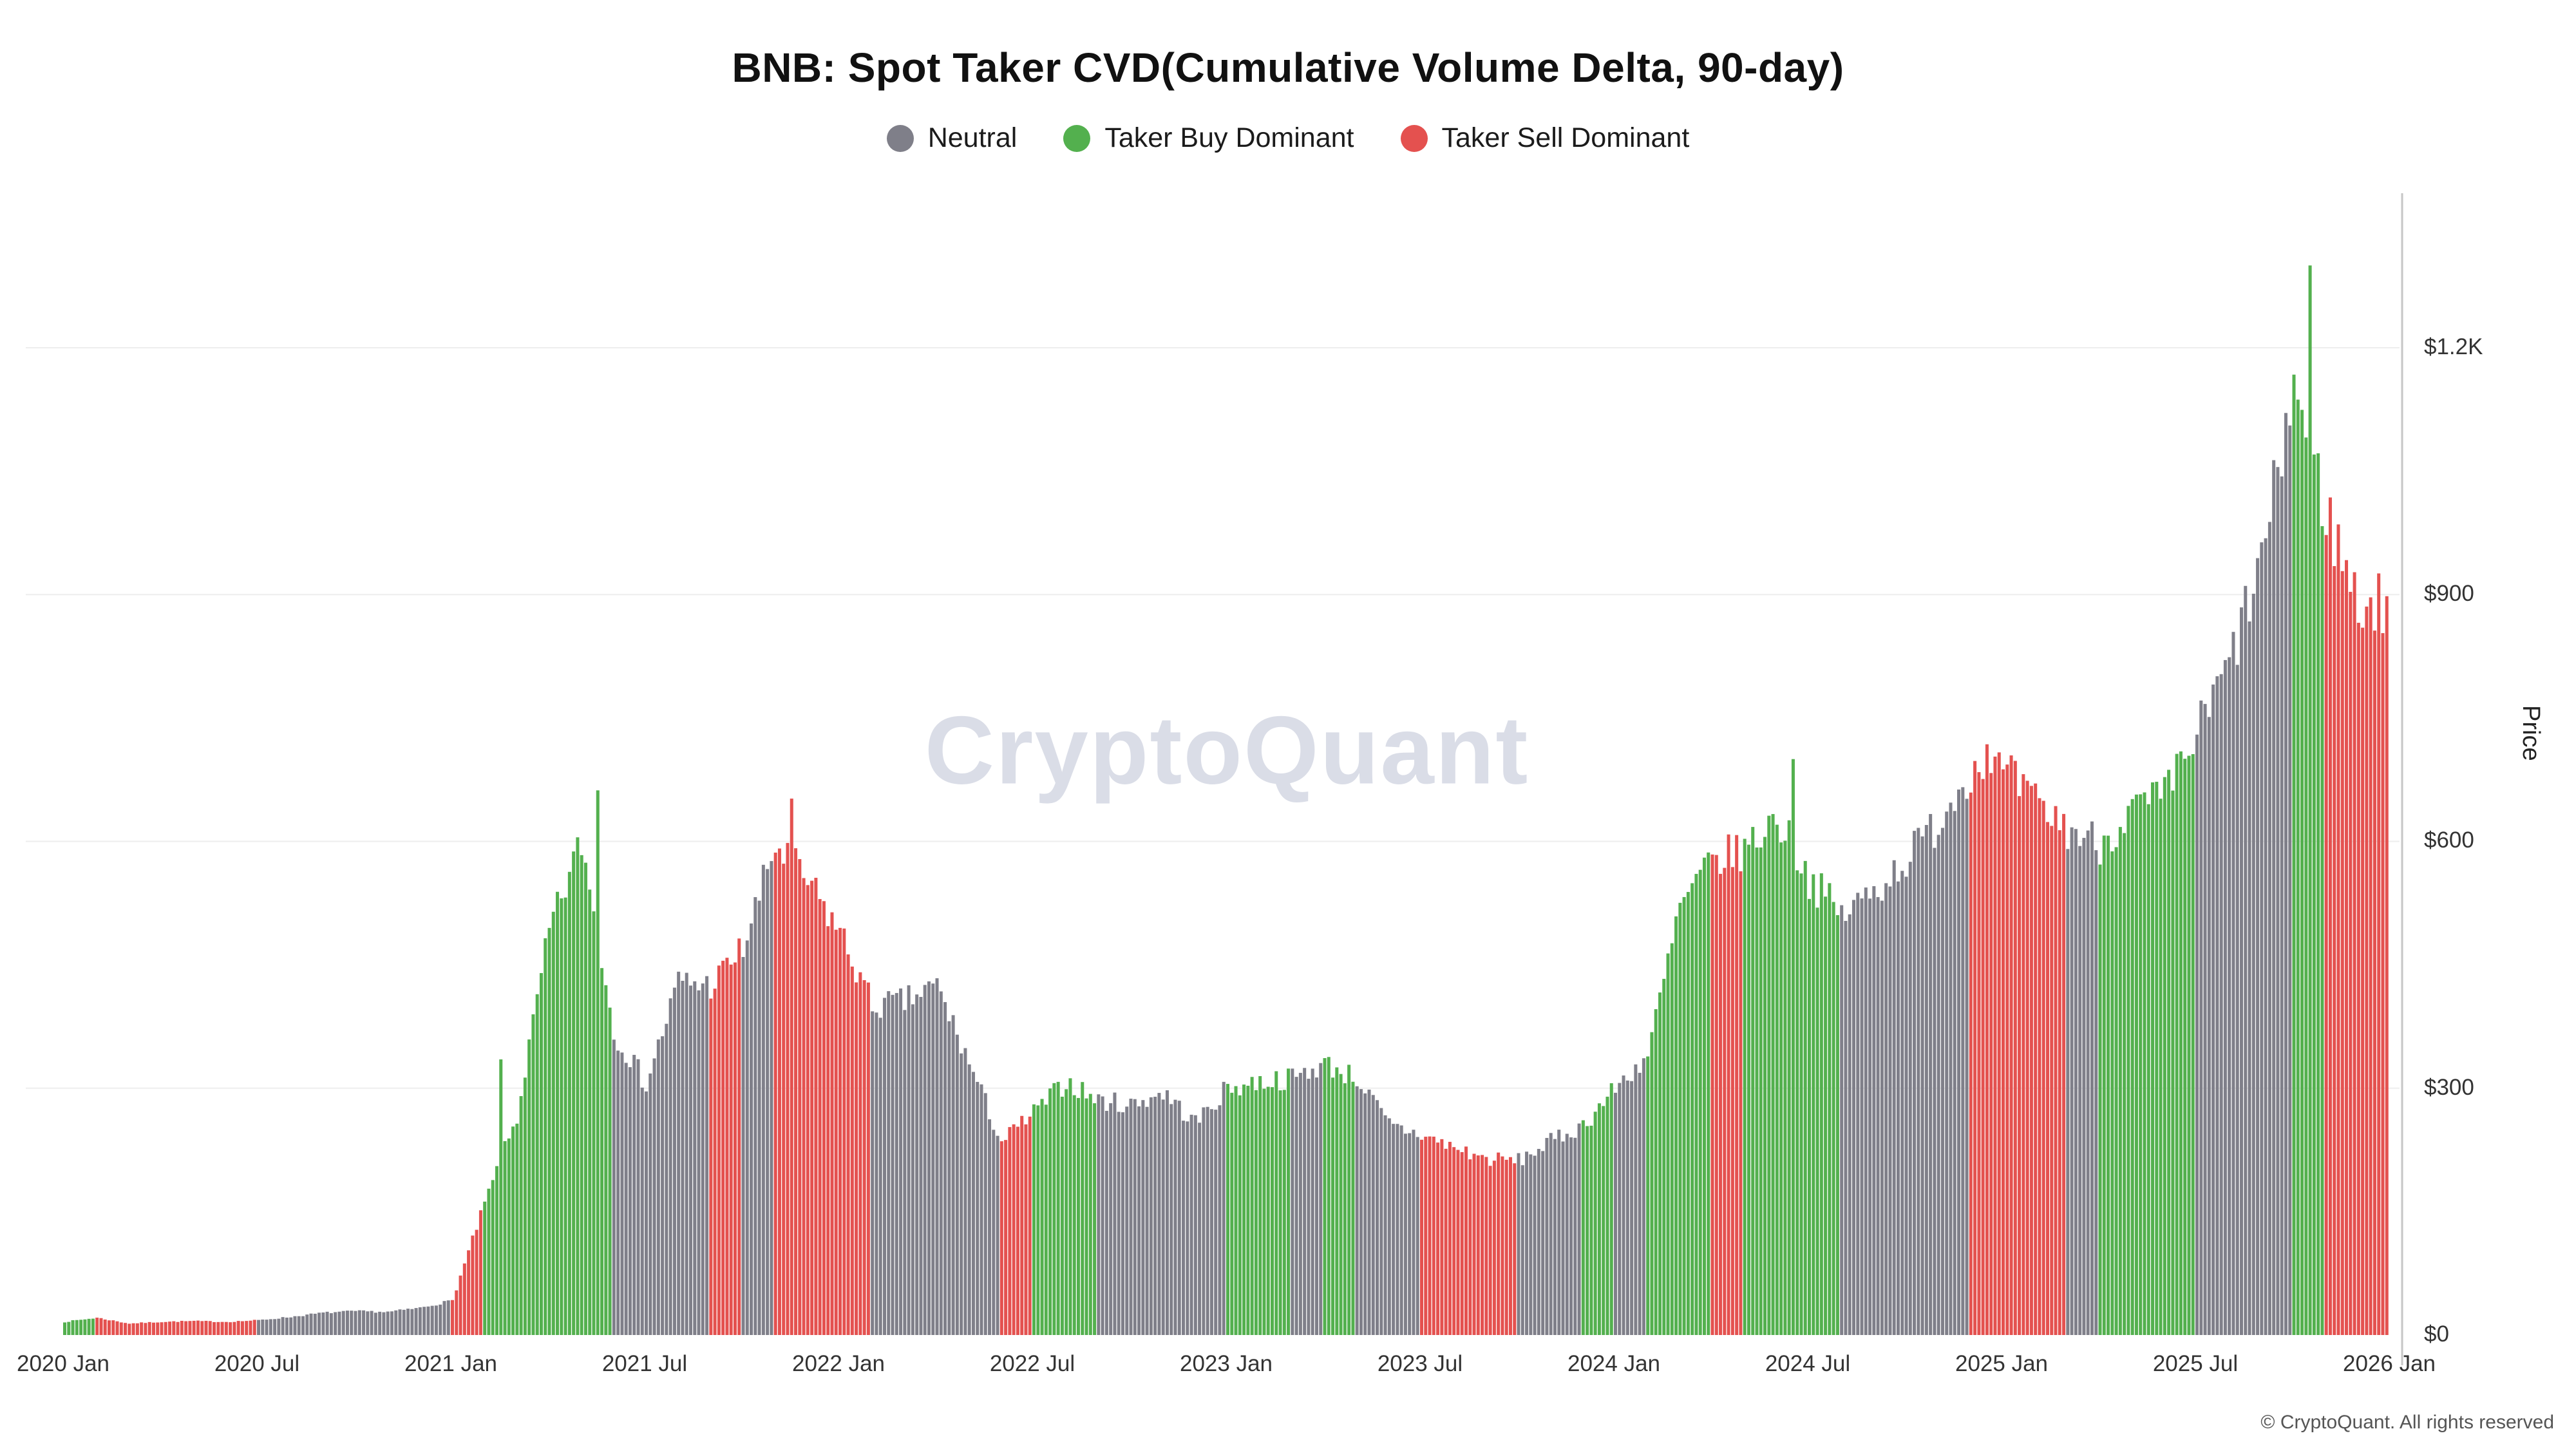 This screenshot has width=2576, height=1449. Describe the element at coordinates (1077, 138) in the screenshot. I see `buy-dot-icon` at that location.